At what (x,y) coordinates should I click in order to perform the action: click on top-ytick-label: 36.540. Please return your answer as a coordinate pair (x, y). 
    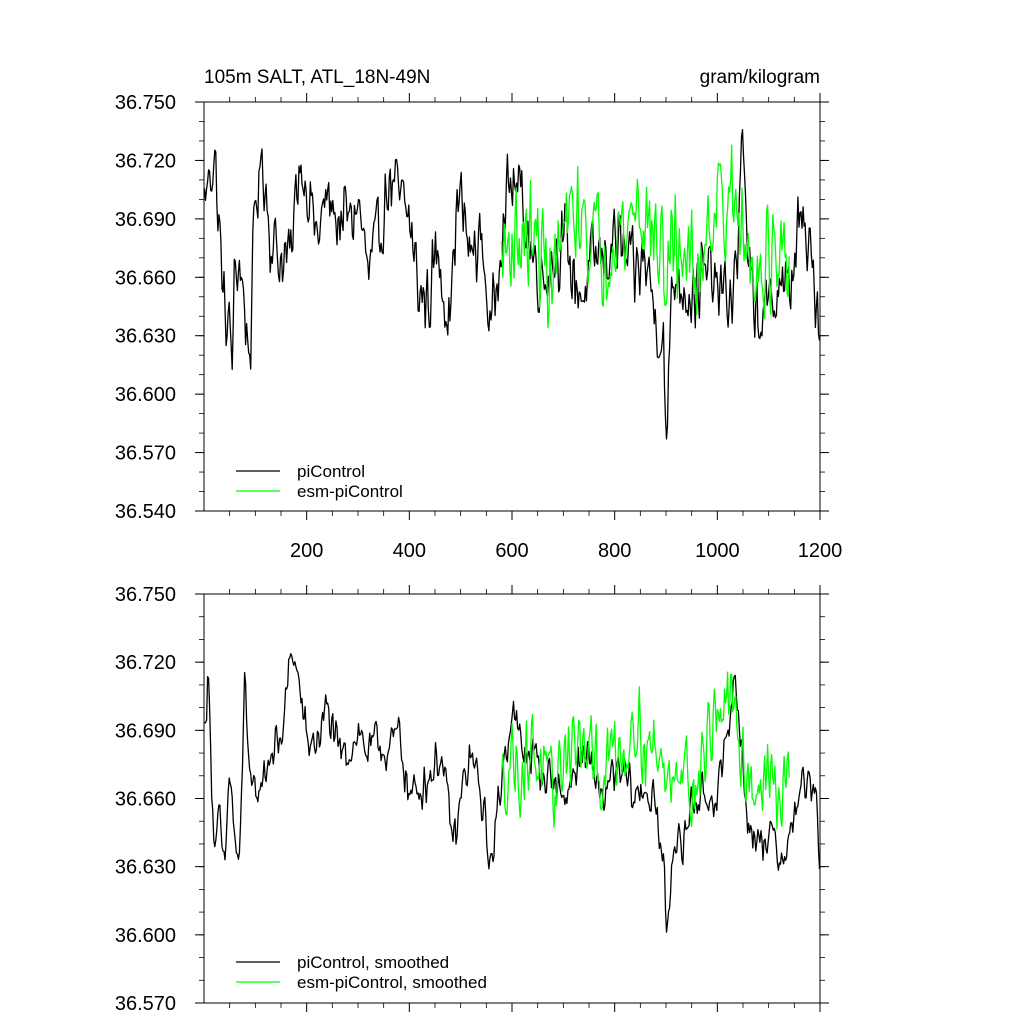
    Looking at the image, I should click on (145, 512).